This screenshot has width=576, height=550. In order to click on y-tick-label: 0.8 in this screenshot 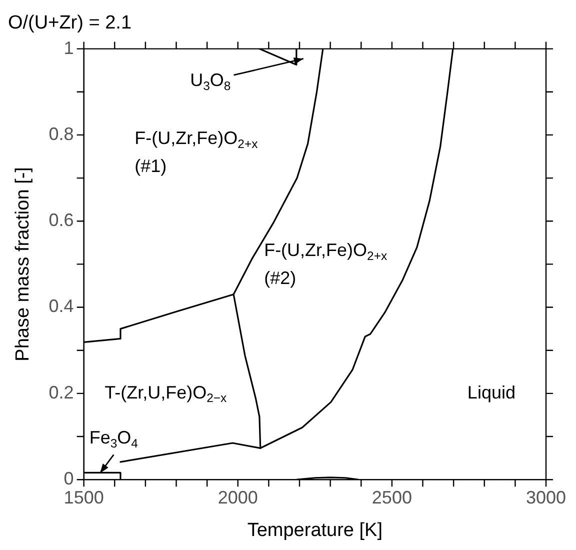, I will do `click(61, 134)`.